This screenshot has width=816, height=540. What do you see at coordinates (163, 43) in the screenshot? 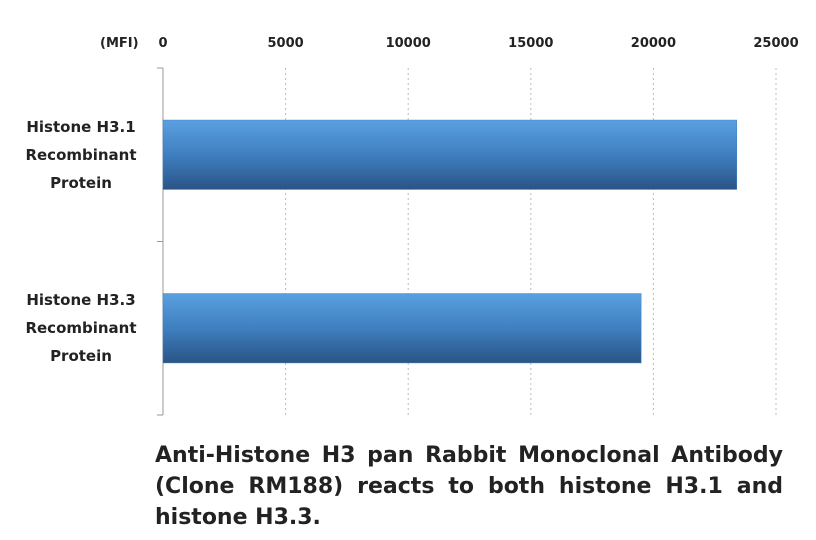
I see `x-tick-label: 0` at bounding box center [163, 43].